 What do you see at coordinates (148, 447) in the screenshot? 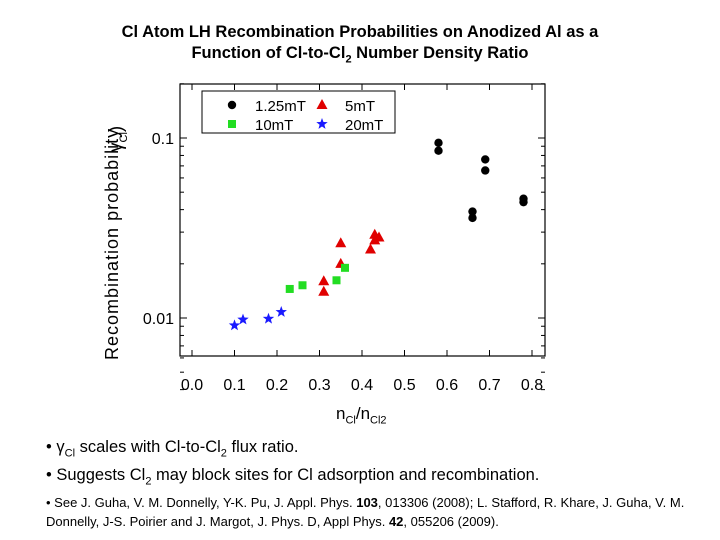
I see `note-1-mid: scales with Cl-to-Cl` at bounding box center [148, 447].